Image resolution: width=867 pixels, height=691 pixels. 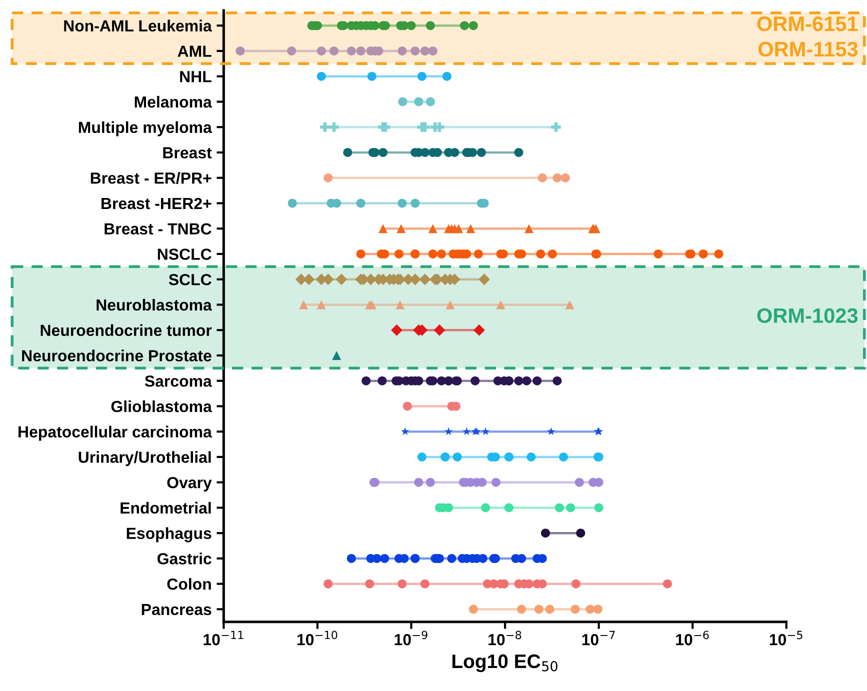 I want to click on x-tick-label: 10$^{−7}$, so click(x=598, y=638).